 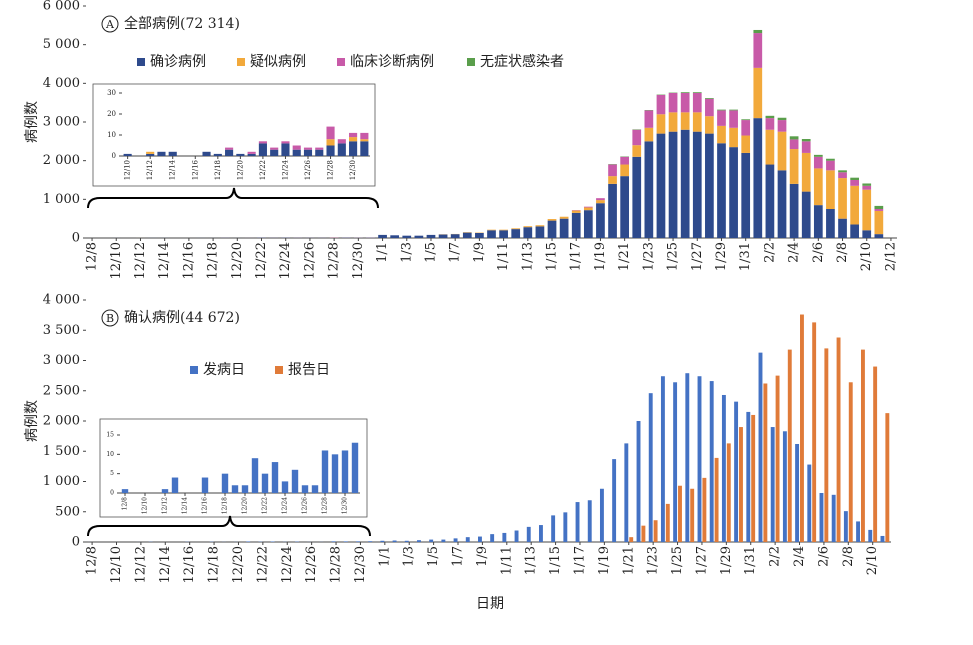 I want to click on x-tick-label: 12/22, so click(x=263, y=170).